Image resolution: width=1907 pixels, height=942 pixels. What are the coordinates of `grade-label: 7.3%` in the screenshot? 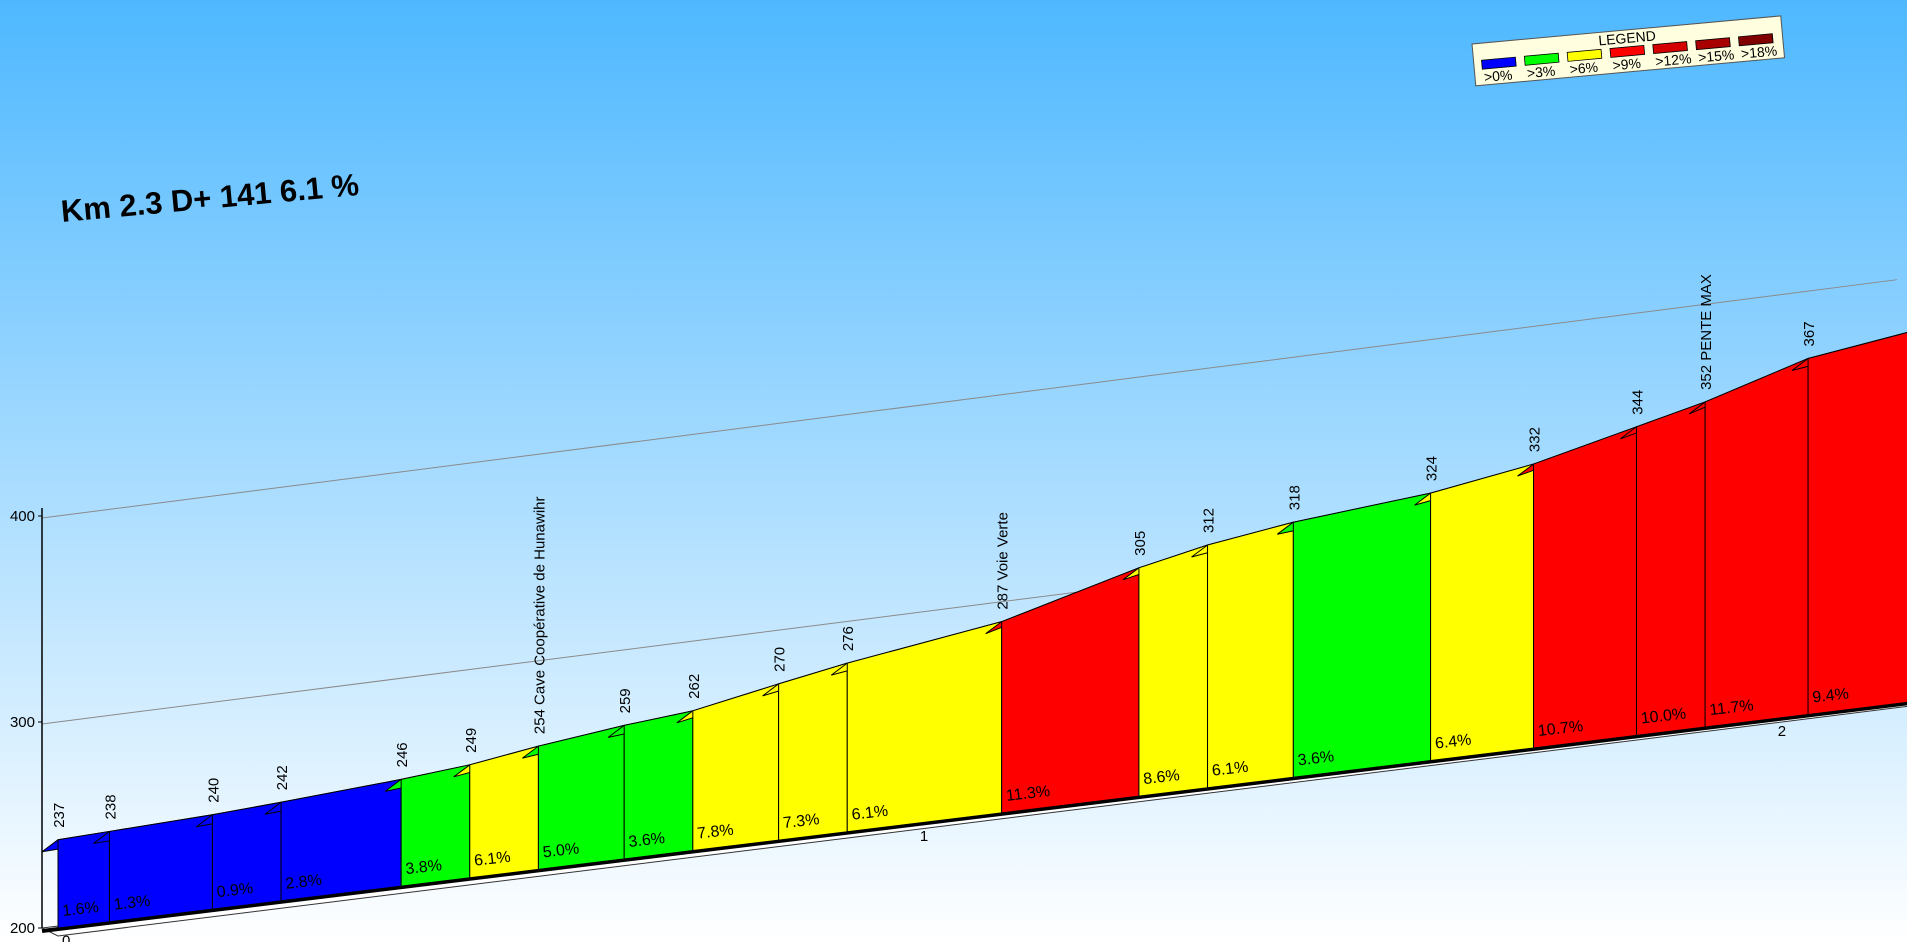 It's located at (801, 821).